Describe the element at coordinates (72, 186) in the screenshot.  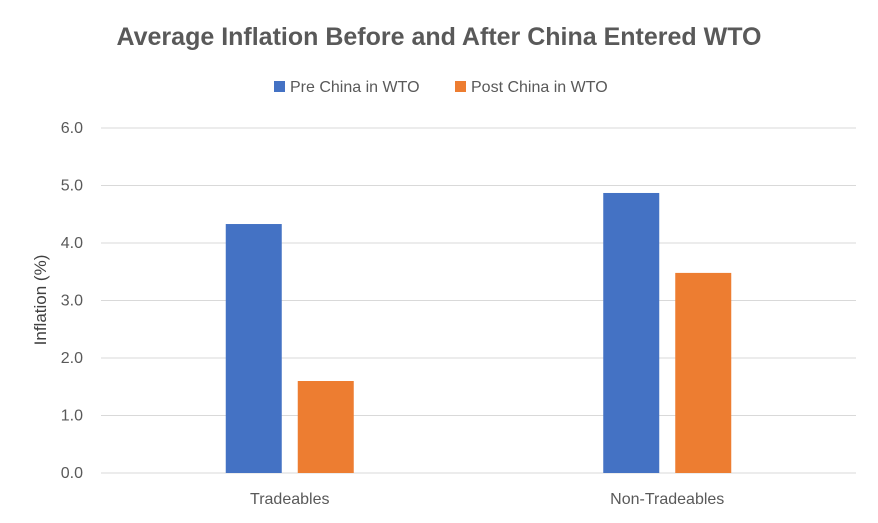
I see `y-tick-label: 5.0` at that location.